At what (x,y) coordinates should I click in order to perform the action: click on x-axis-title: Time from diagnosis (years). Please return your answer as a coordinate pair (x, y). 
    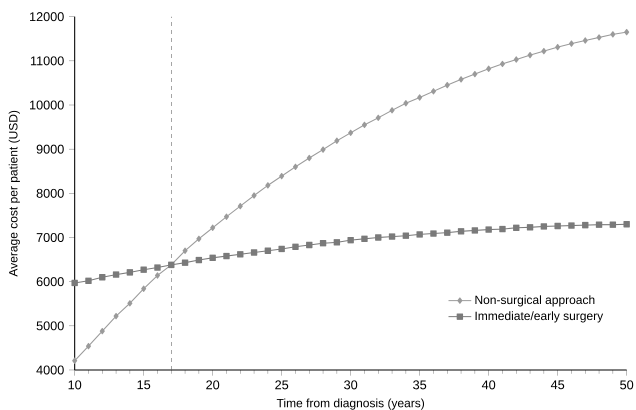
    Looking at the image, I should click on (350, 404).